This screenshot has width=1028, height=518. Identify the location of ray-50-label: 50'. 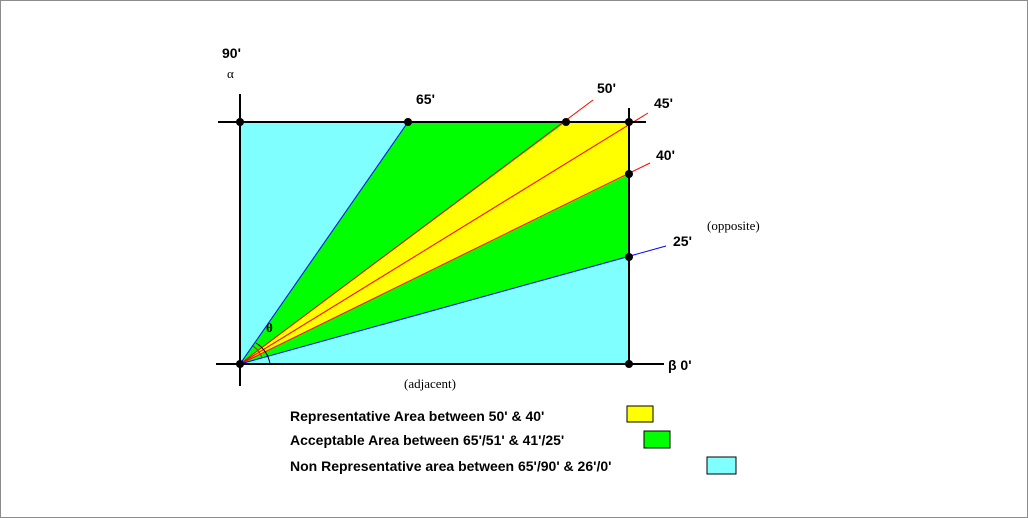
(606, 88).